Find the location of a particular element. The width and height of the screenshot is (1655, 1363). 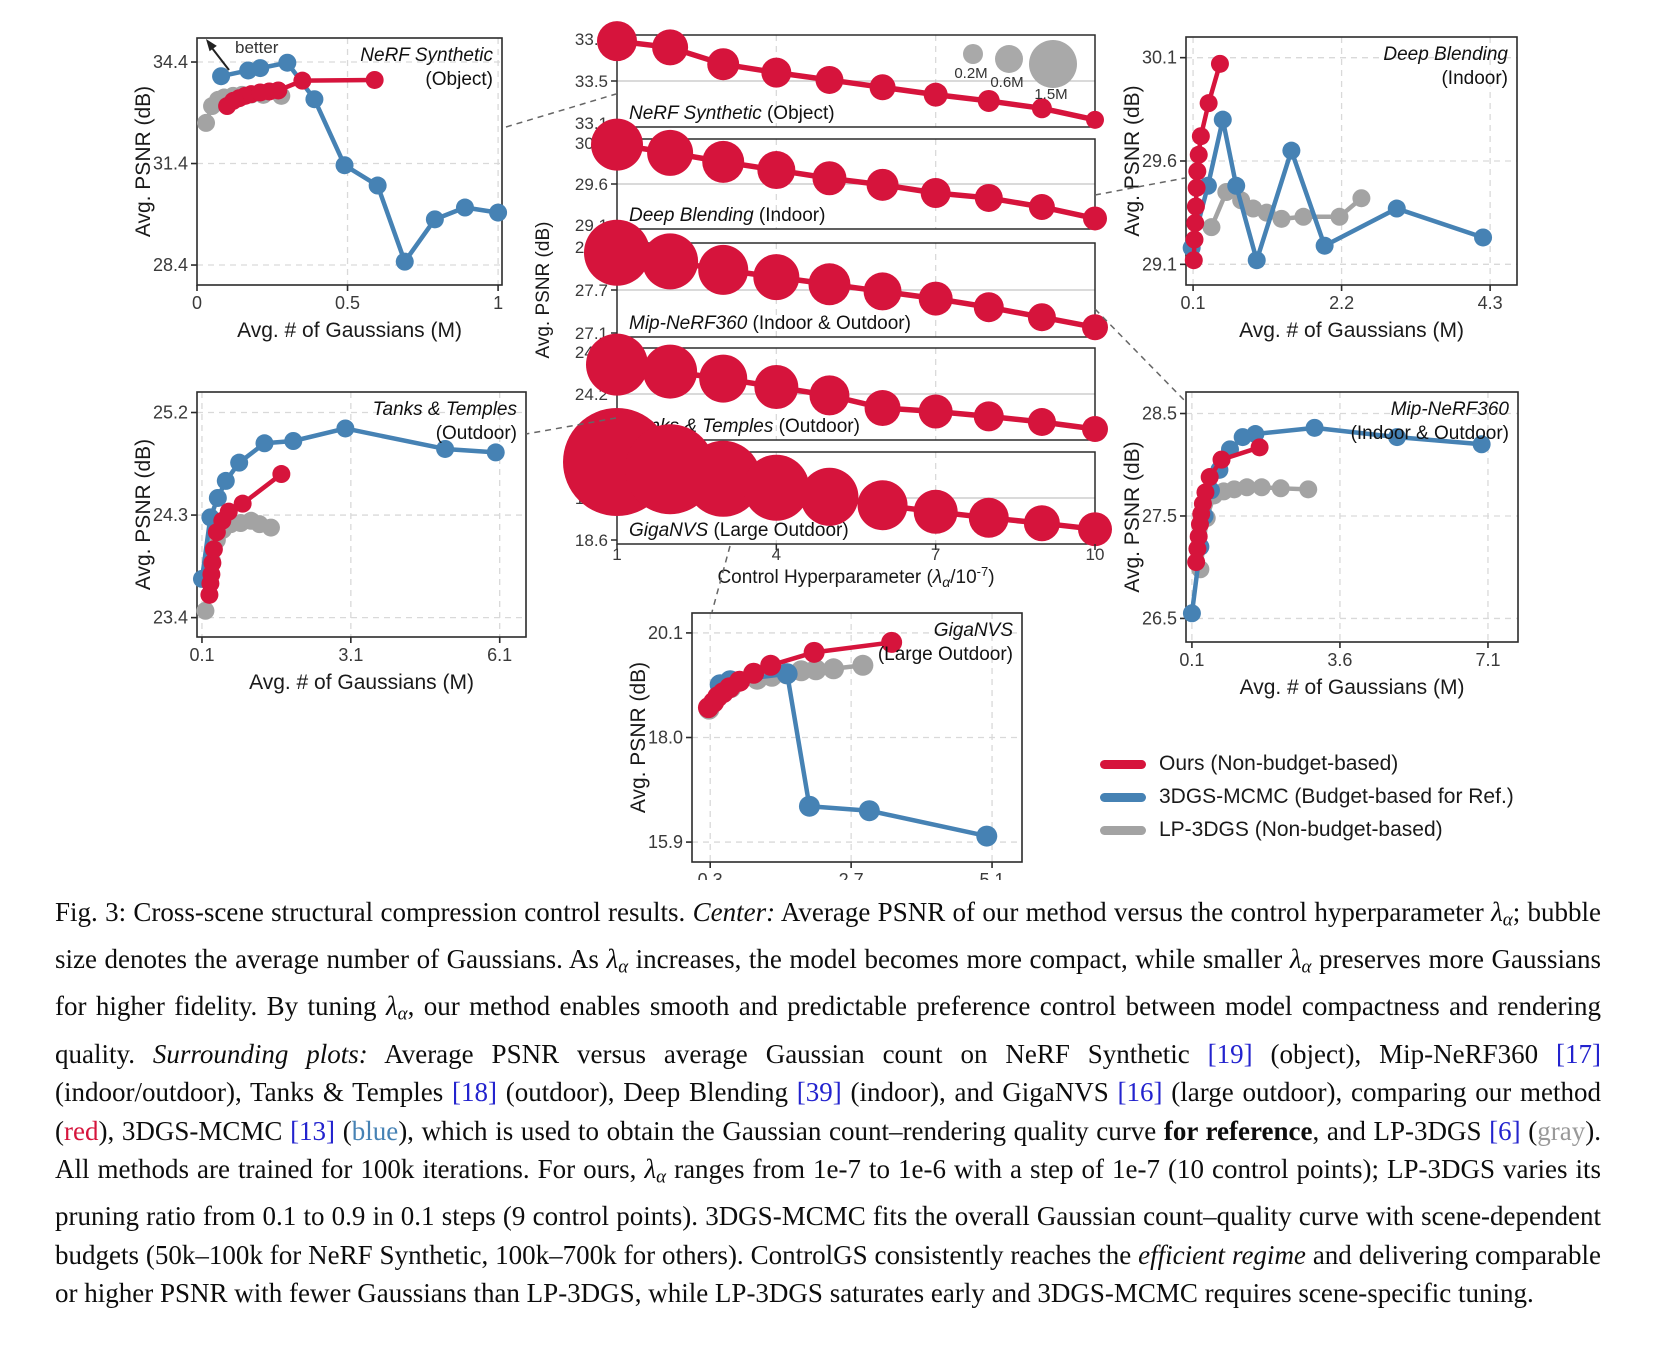

plot-subtitle: (Outdoor) is located at coordinates (476, 433).